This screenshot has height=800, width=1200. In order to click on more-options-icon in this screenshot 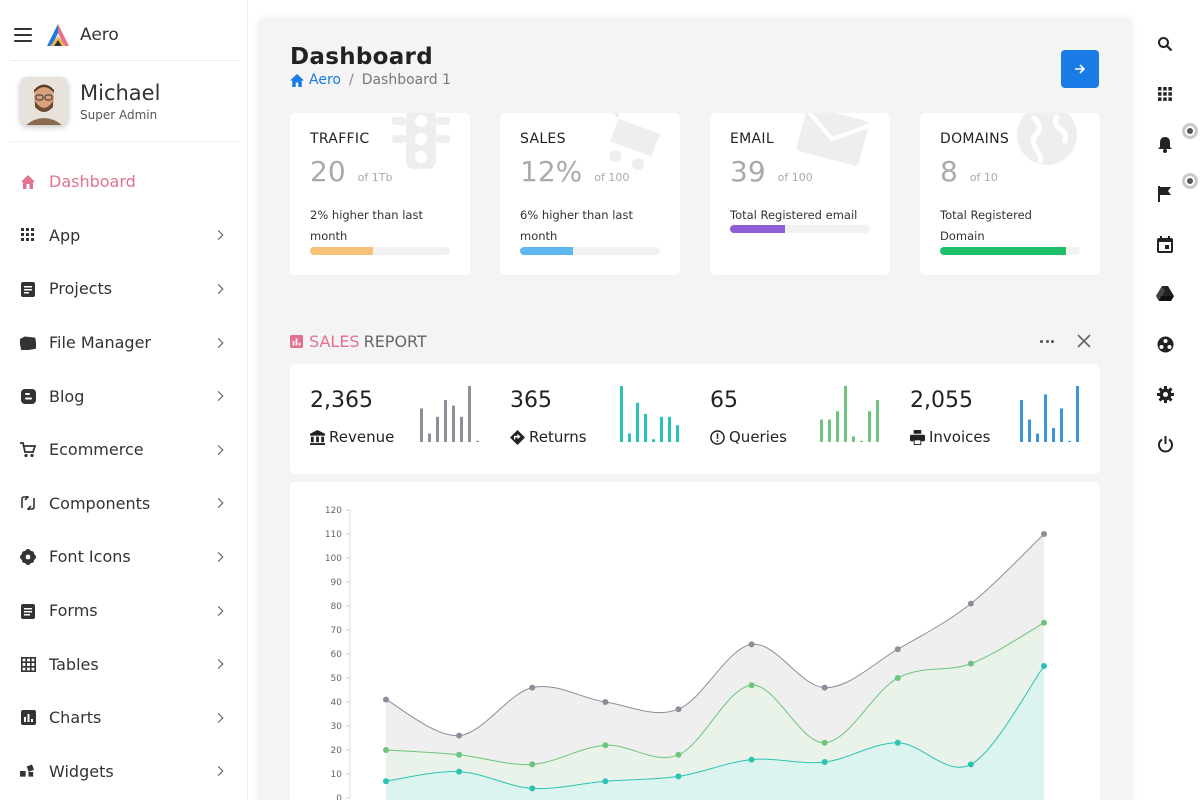, I will do `click(1047, 342)`.